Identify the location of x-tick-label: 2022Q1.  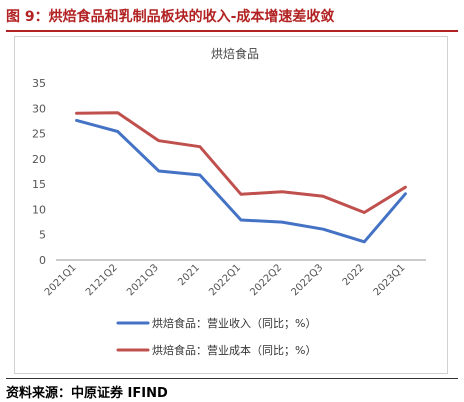
(225, 280).